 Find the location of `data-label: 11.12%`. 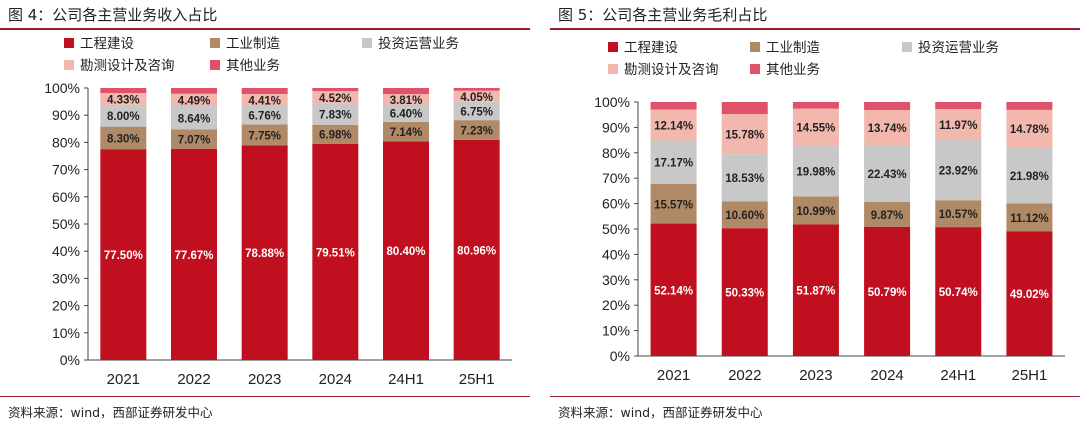

data-label: 11.12% is located at coordinates (1029, 219).